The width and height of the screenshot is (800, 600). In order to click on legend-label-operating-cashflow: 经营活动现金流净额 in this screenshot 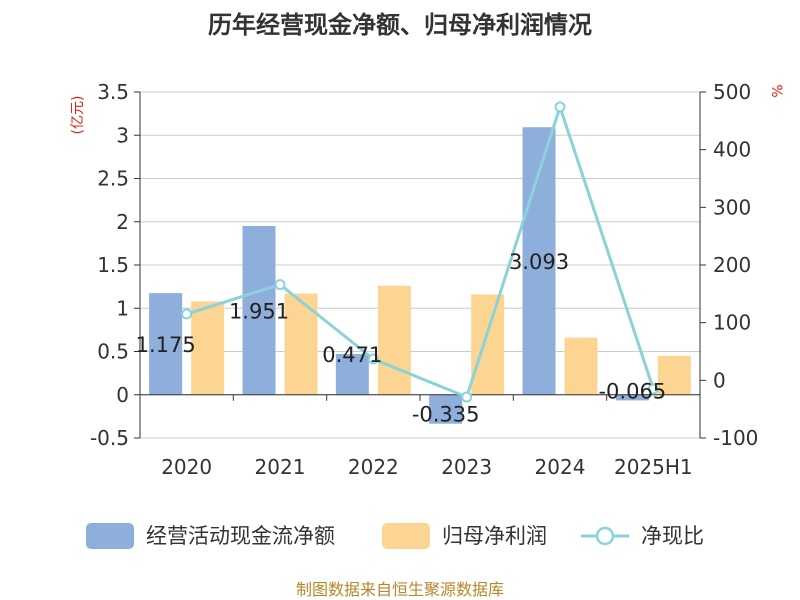, I will do `click(240, 536)`.